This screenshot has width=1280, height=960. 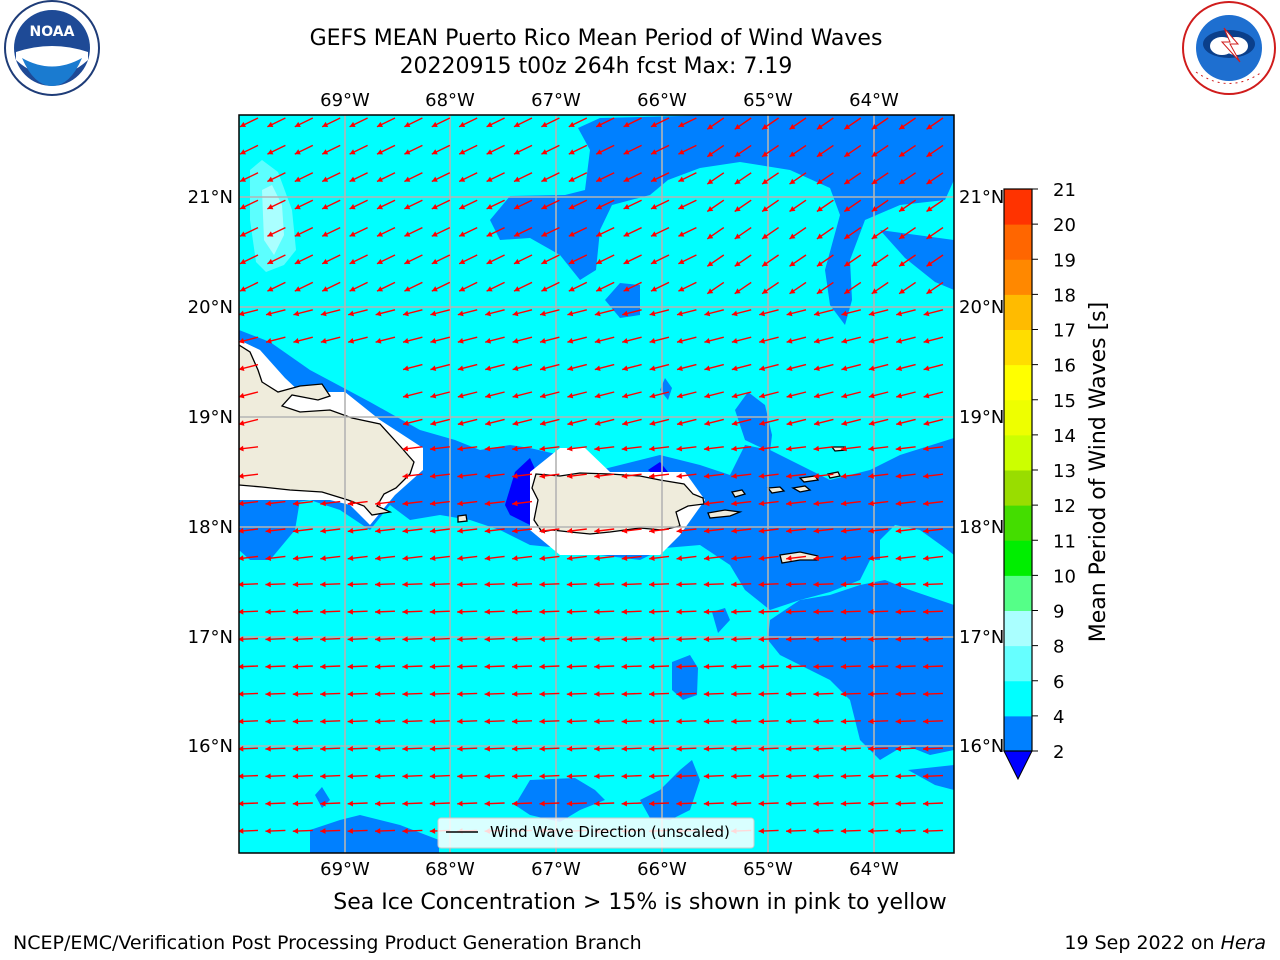 What do you see at coordinates (1229, 48) in the screenshot?
I see `nws-logo` at bounding box center [1229, 48].